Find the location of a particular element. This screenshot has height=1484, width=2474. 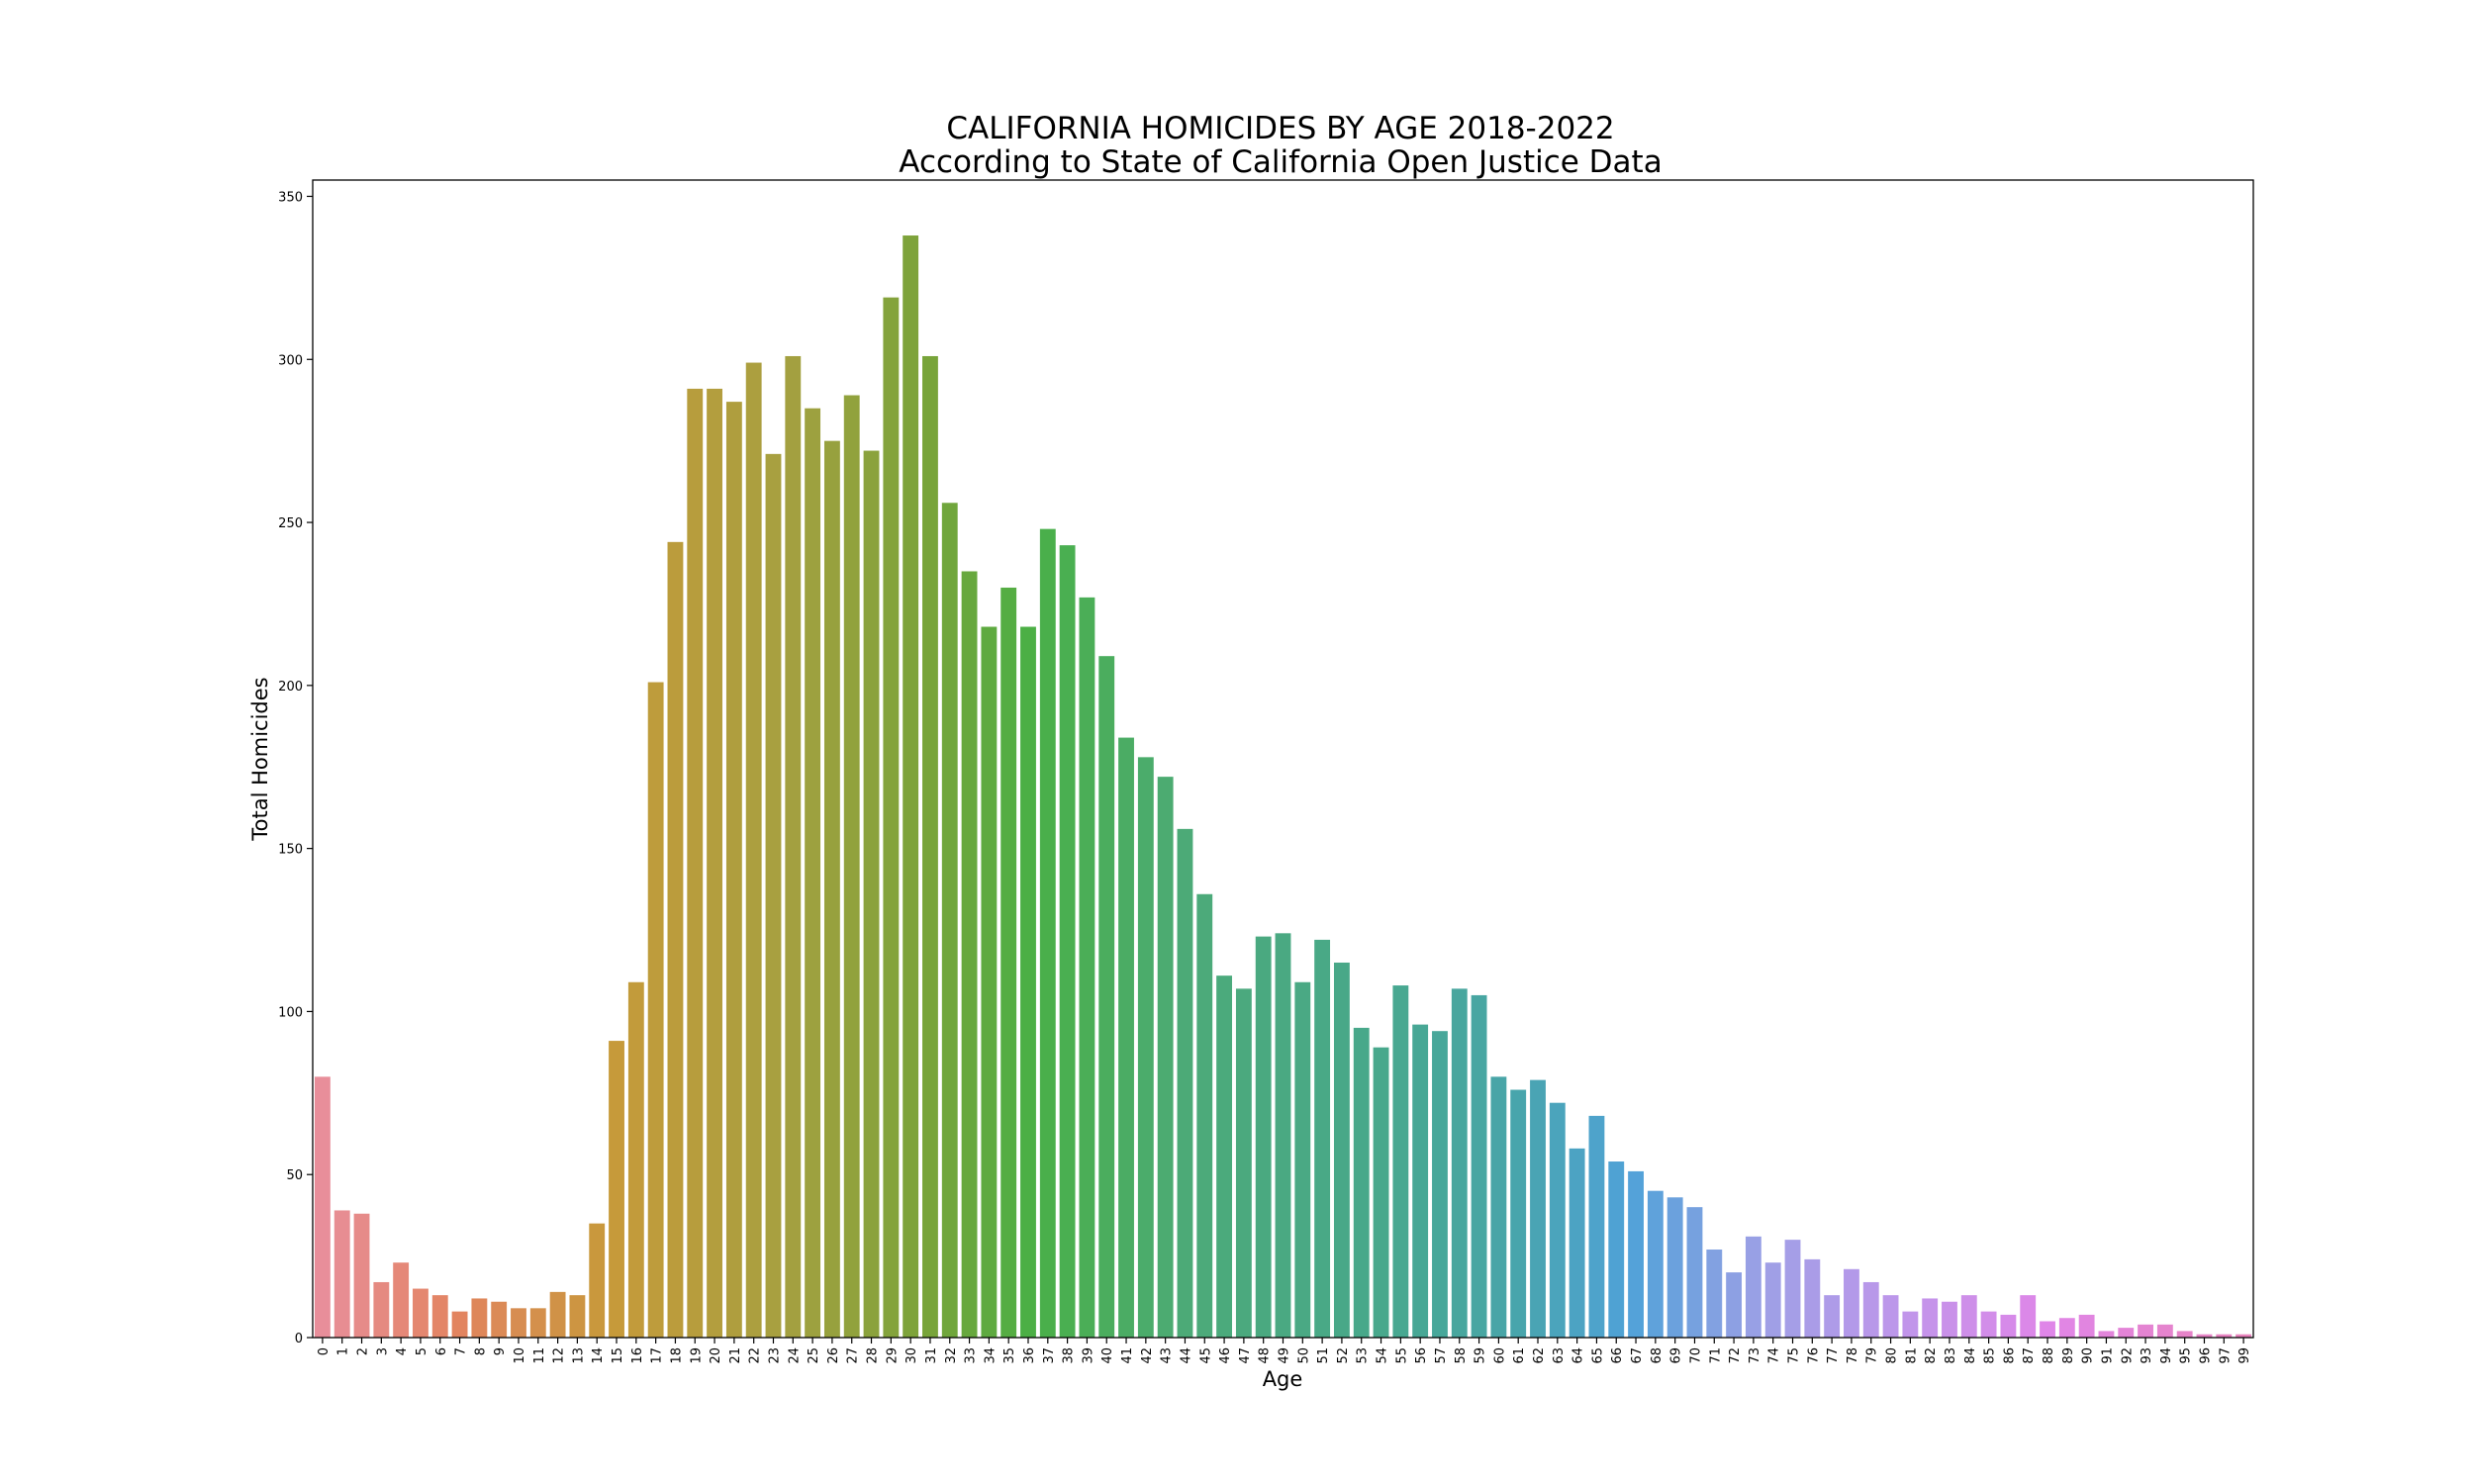

x-tick-label: 61 is located at coordinates (1519, 1355).